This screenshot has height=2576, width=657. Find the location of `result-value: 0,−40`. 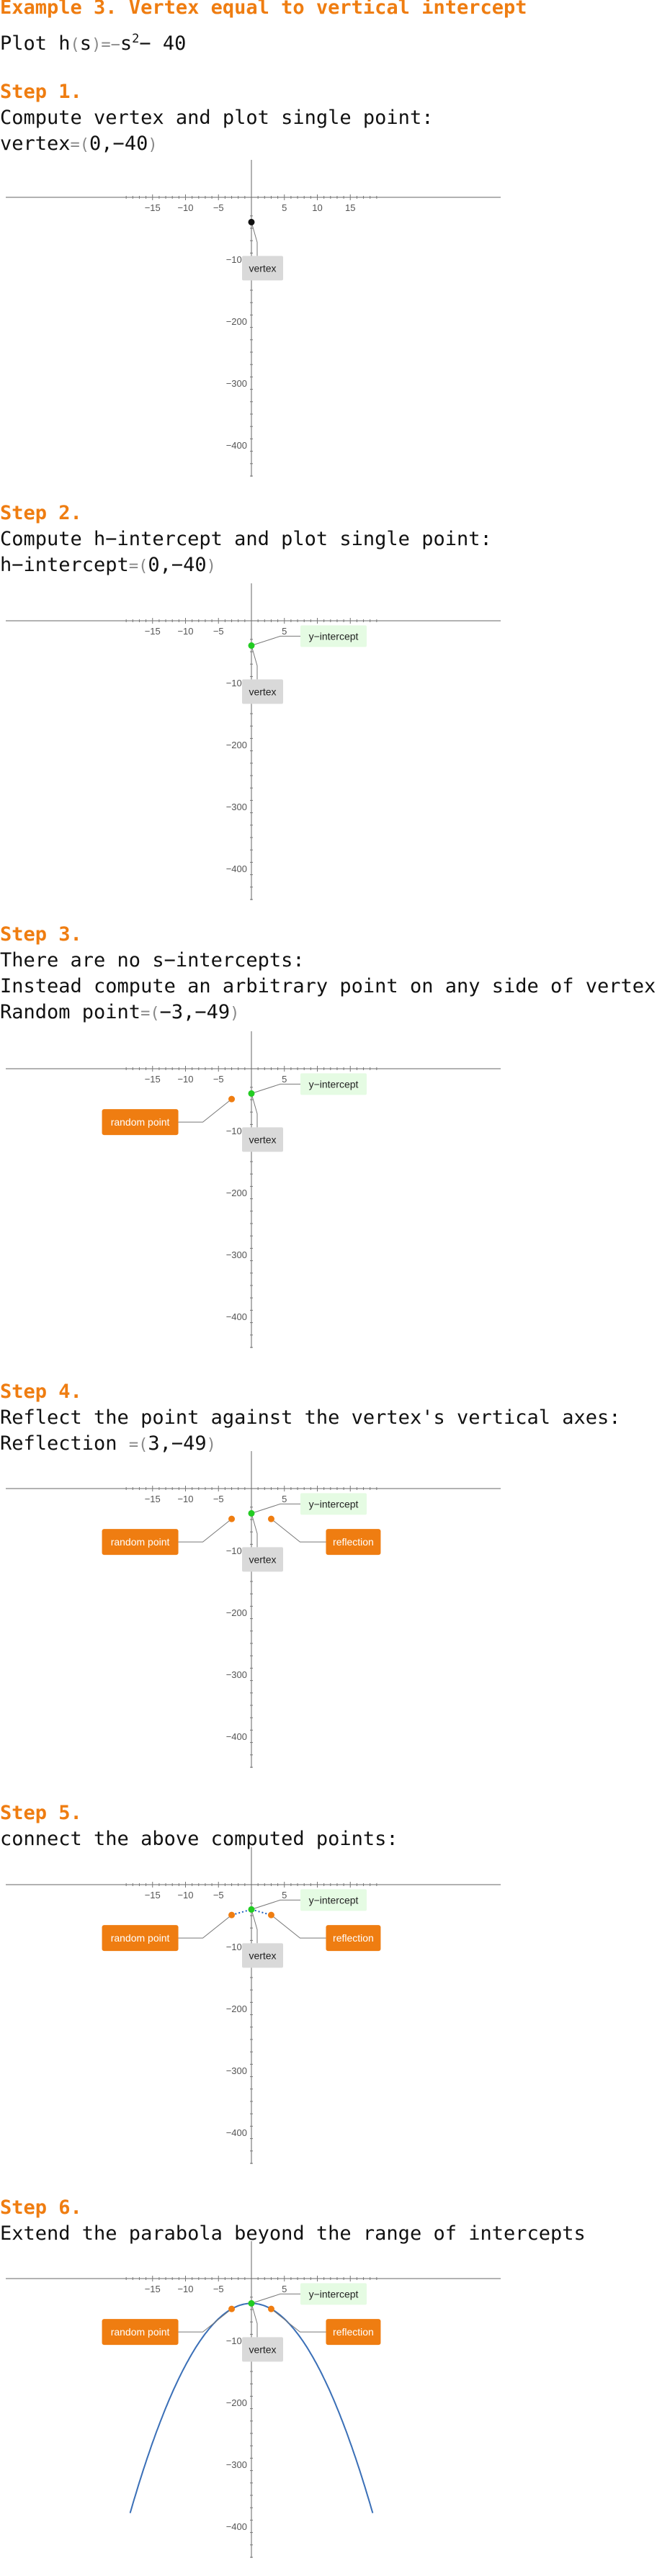

result-value: 0,−40 is located at coordinates (177, 565).